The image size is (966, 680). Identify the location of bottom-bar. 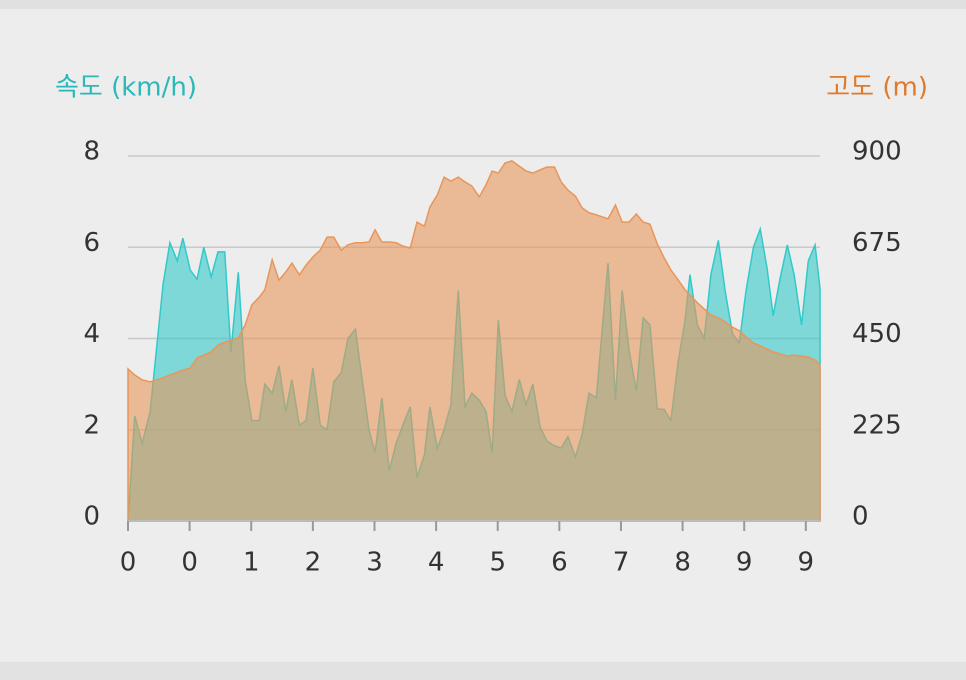
(483, 671).